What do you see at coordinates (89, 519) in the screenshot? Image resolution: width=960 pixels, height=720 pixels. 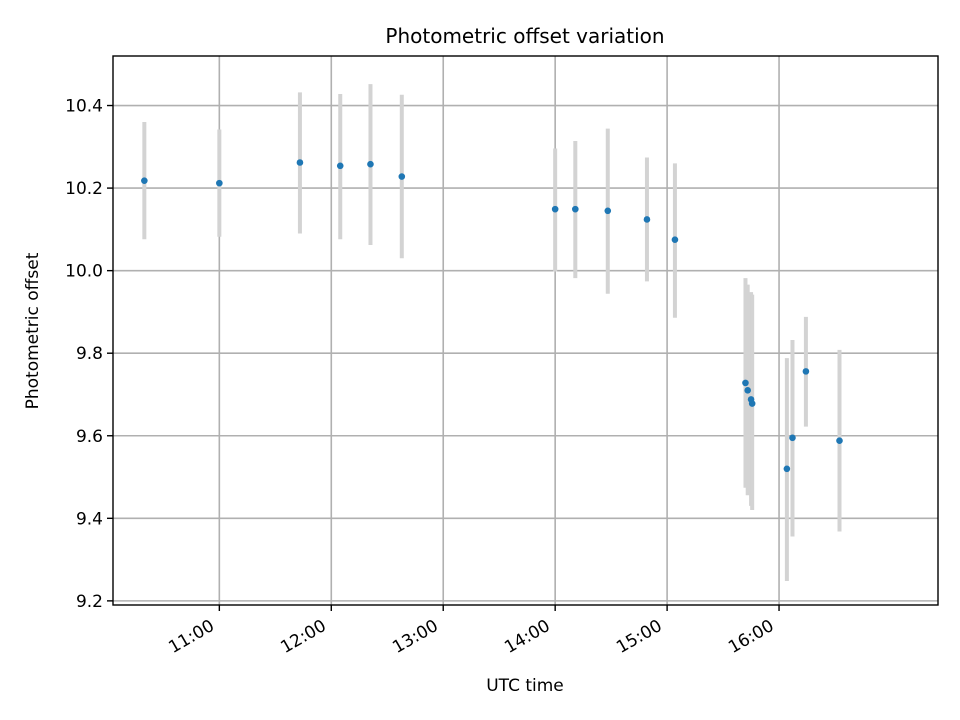 I see `y-tick-label: 9.4` at bounding box center [89, 519].